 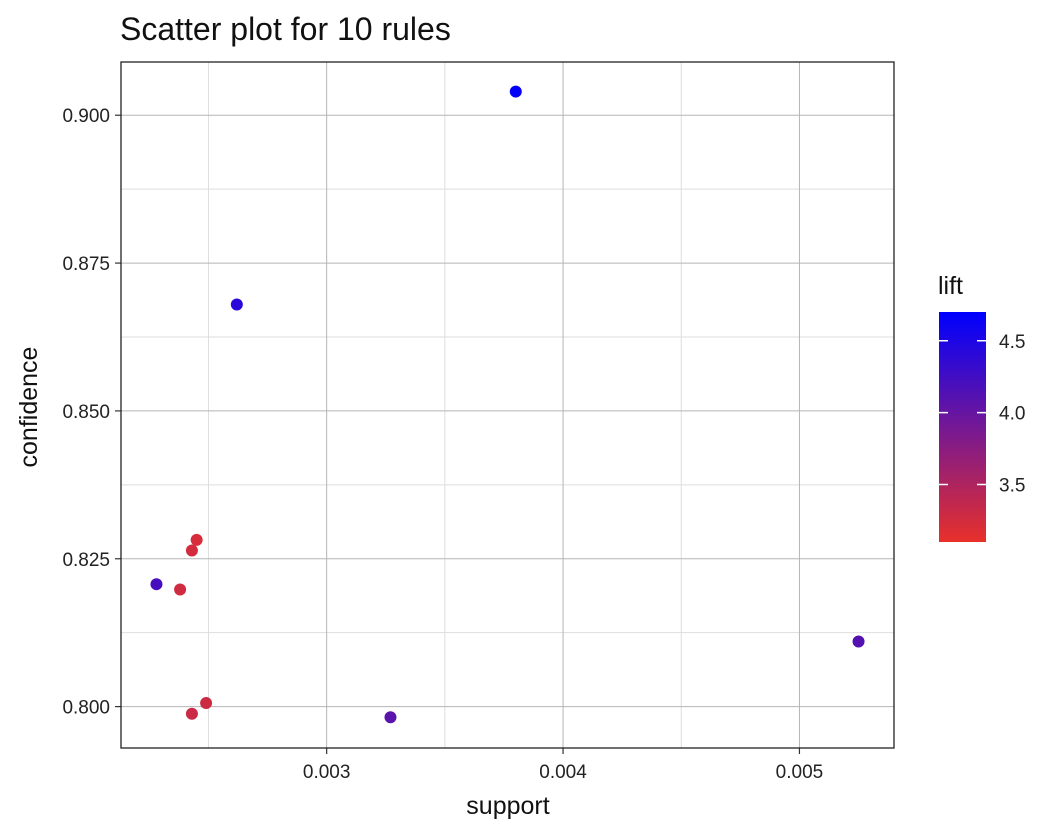 I want to click on x-tick-label: 0.003, so click(x=327, y=772).